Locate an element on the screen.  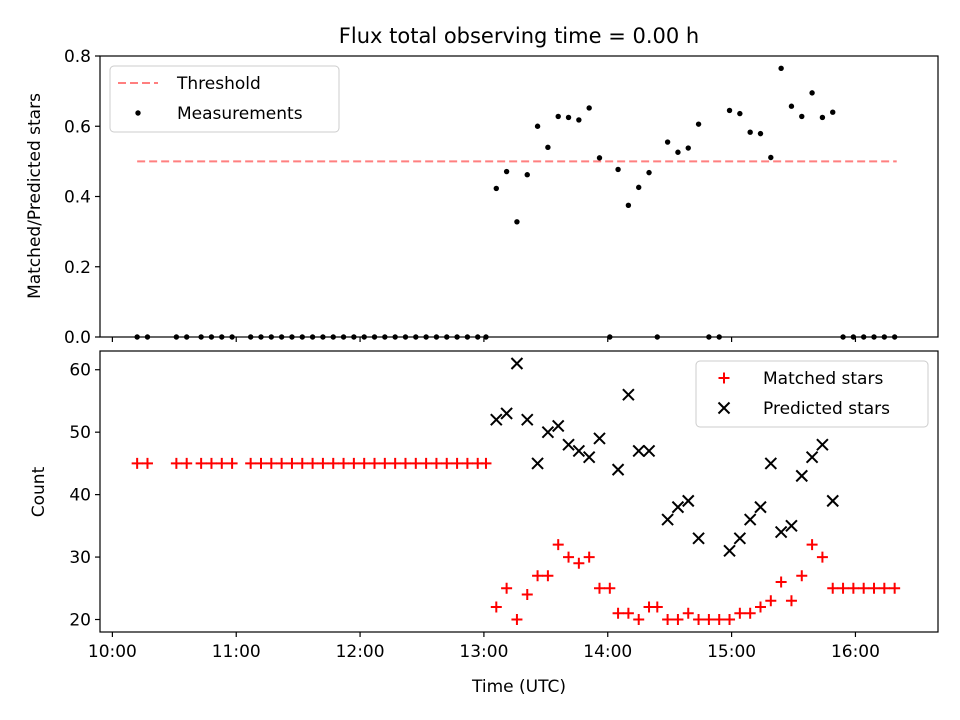
top-y-axis-label: Matched/Predicted stars is located at coordinates (35, 196).